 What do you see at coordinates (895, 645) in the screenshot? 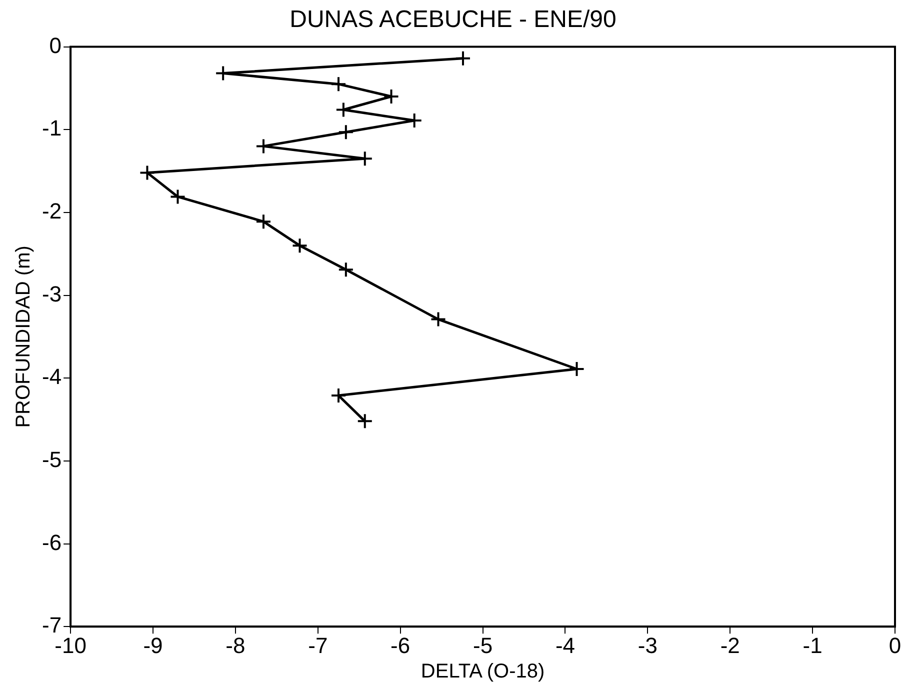
I see `x-tick-label: 0` at bounding box center [895, 645].